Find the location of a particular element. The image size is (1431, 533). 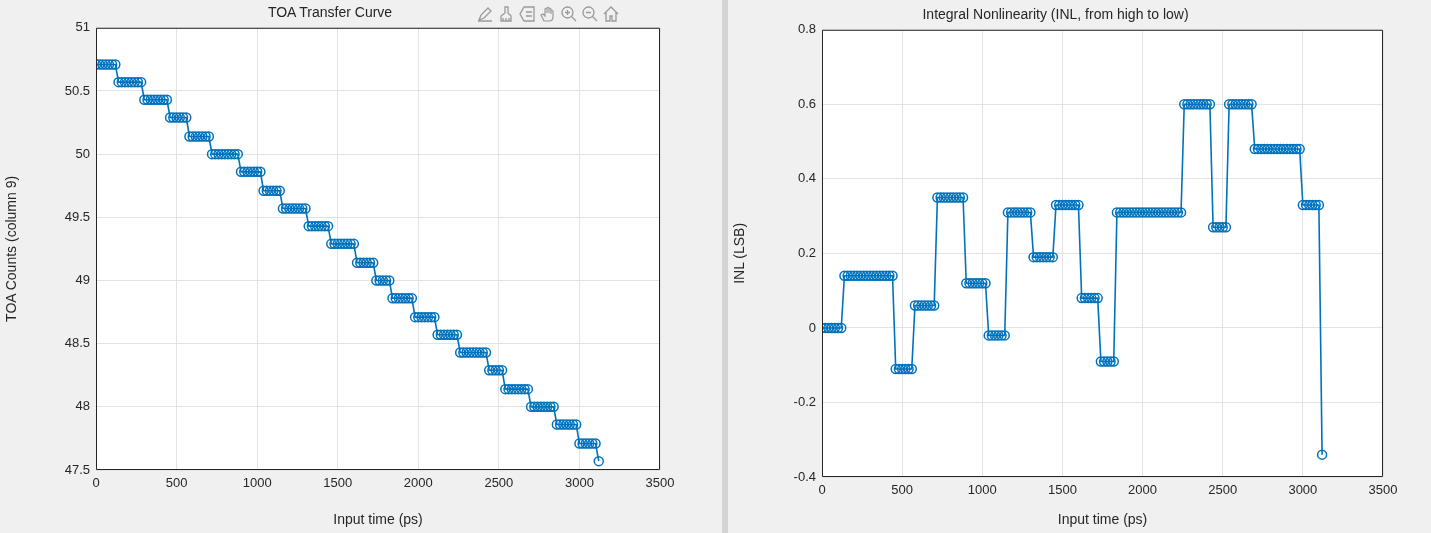

y-tick-label: 0.4 is located at coordinates (806, 178).